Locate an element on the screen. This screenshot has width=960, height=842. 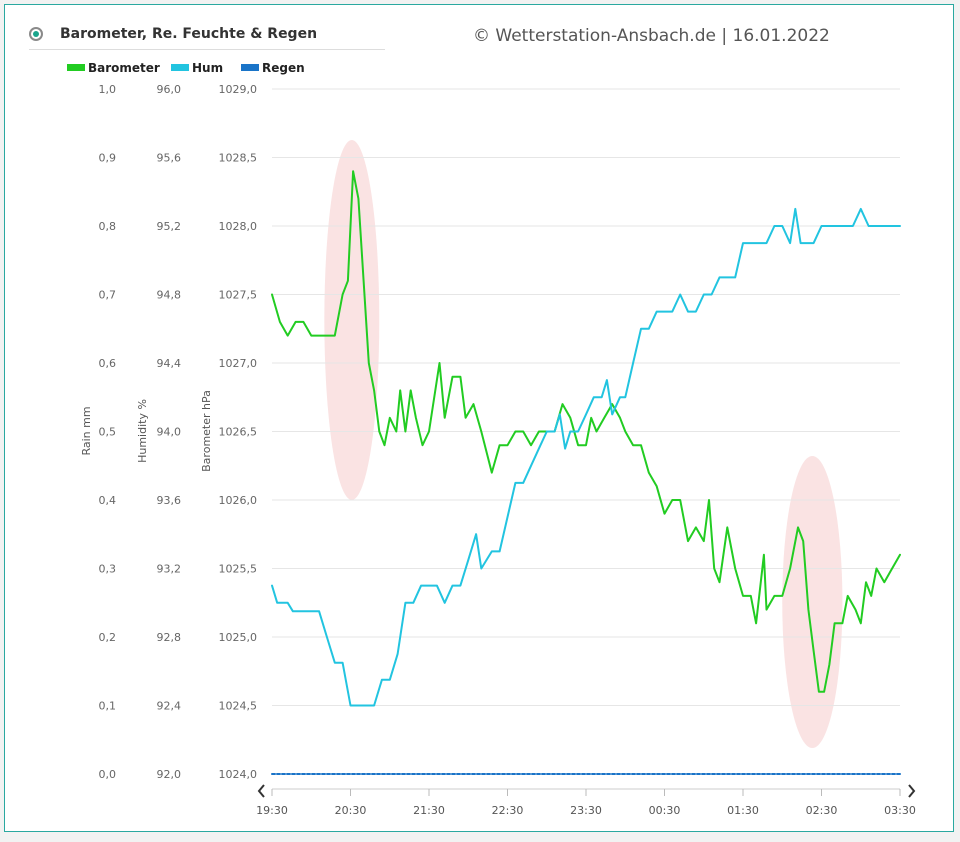
humidity-tick-label: 94,4 is located at coordinates (169, 363).